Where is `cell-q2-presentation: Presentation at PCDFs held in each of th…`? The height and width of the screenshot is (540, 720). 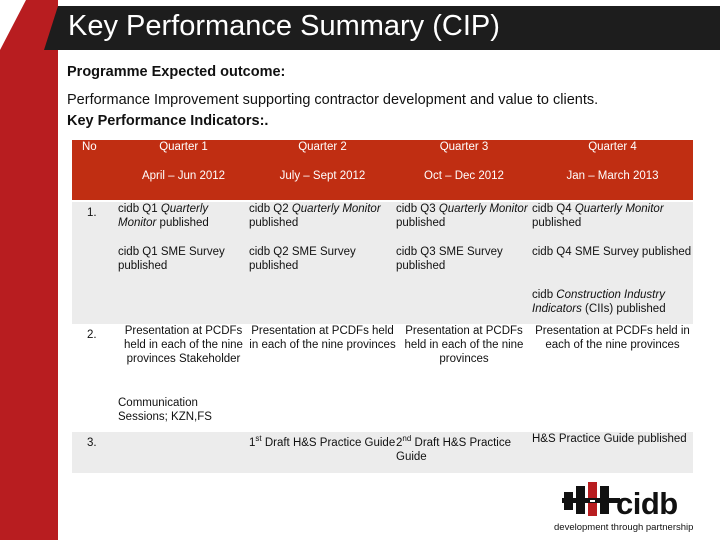 cell-q2-presentation: Presentation at PCDFs held in each of th… is located at coordinates (322, 338).